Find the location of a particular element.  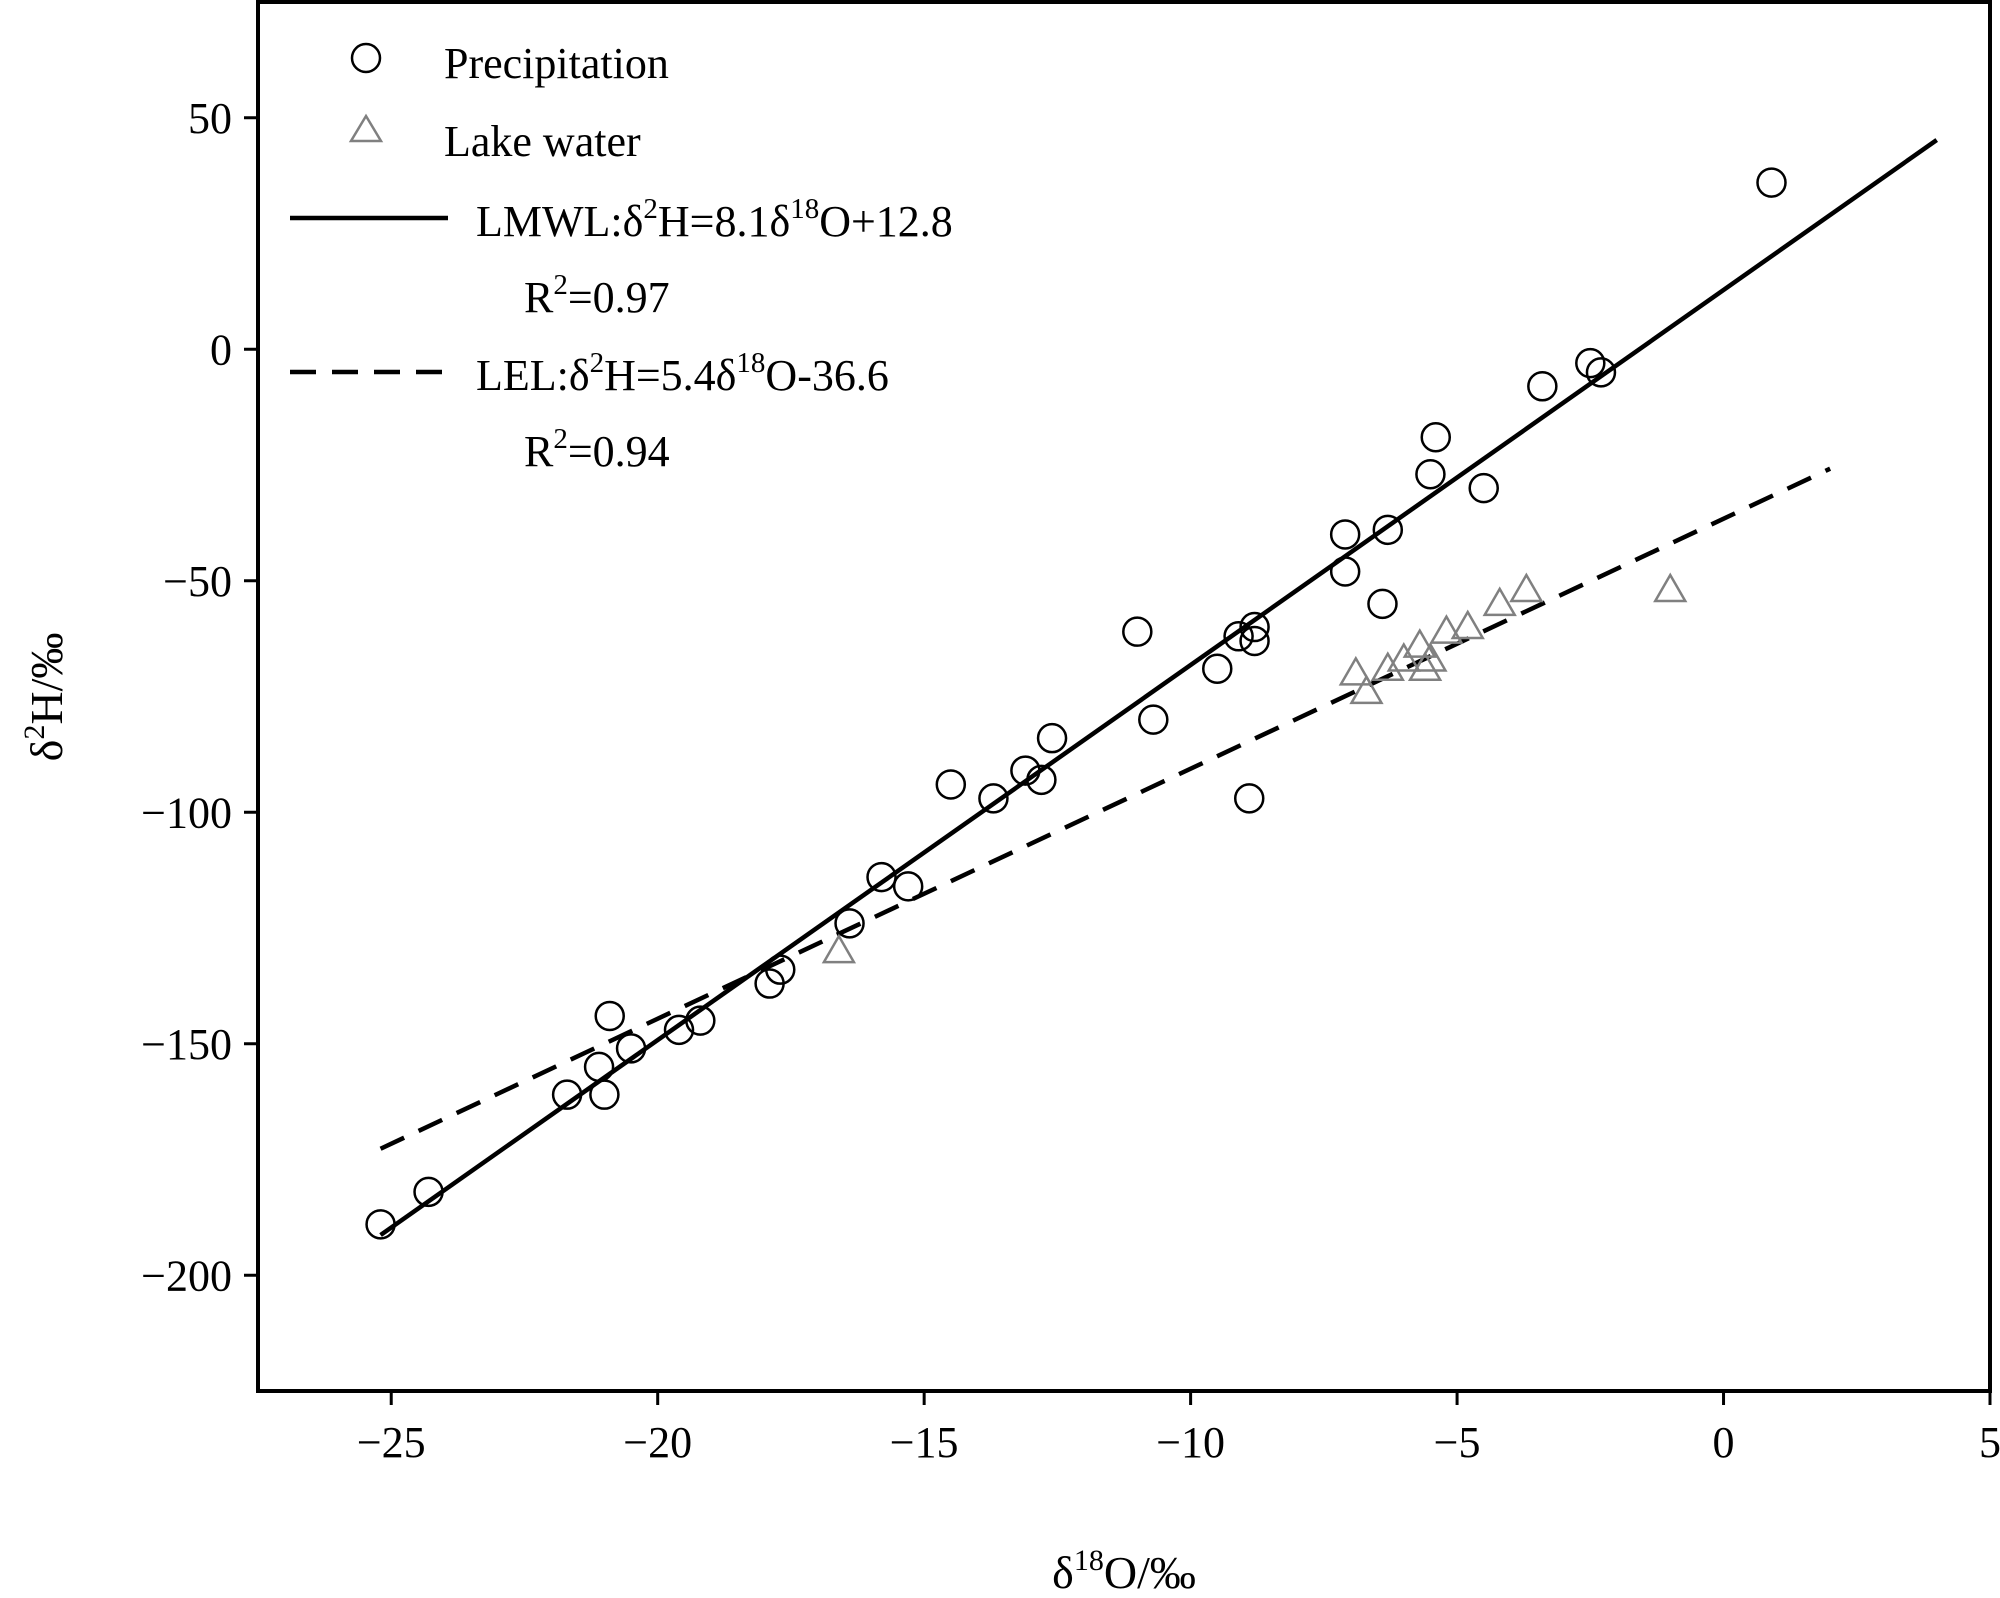

lel-eq-sup-1: 2 is located at coordinates (597, 363).